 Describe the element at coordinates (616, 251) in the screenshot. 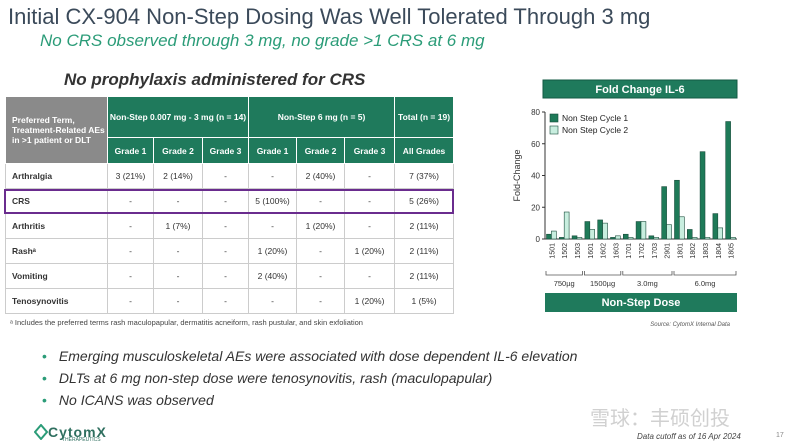

I see `x-tick-label: 1603` at that location.